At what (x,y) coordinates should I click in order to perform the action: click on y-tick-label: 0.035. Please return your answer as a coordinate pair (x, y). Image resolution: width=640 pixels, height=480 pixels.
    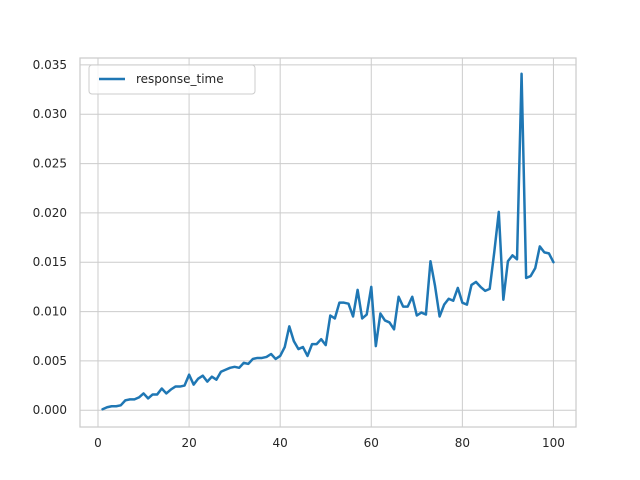
    Looking at the image, I should click on (50, 65).